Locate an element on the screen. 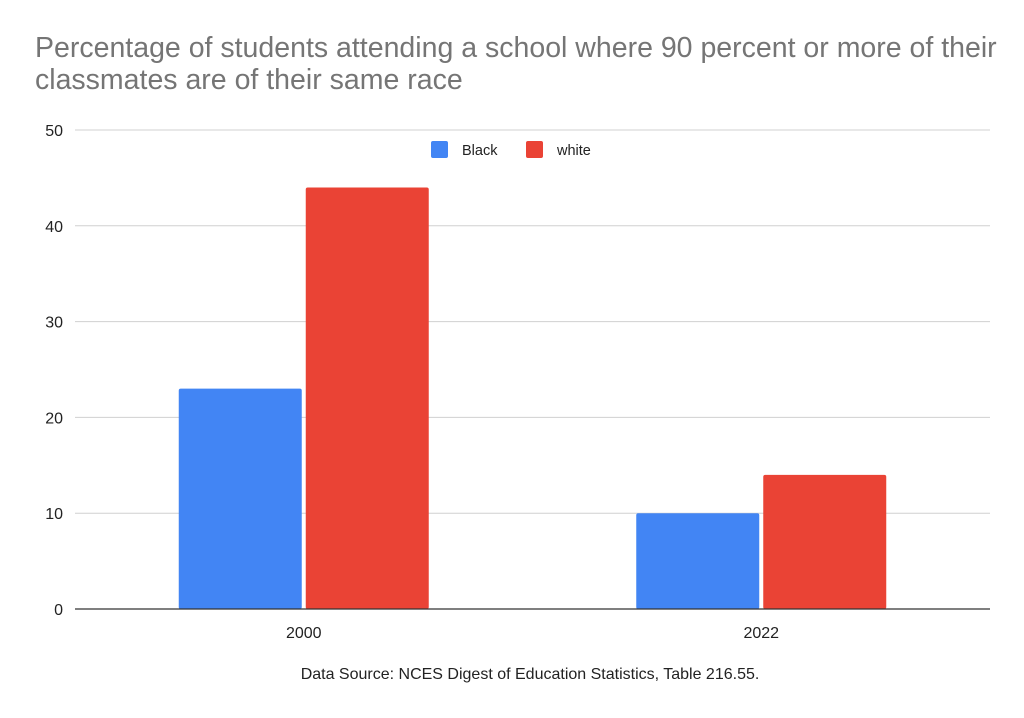  x-tick-label: 2000 is located at coordinates (304, 633).